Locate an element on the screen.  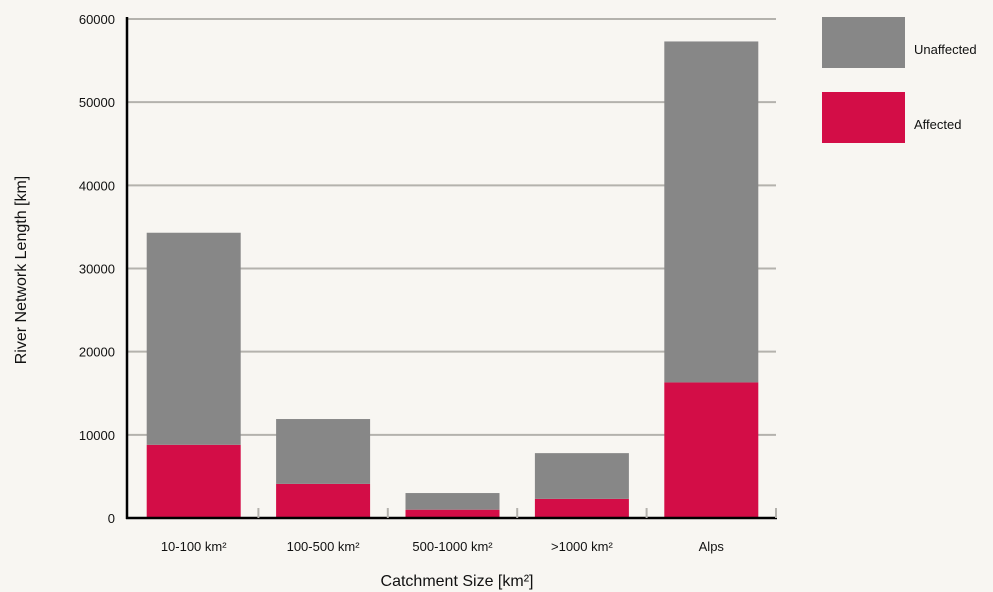
x-tick-label: 10-100 km² is located at coordinates (194, 546).